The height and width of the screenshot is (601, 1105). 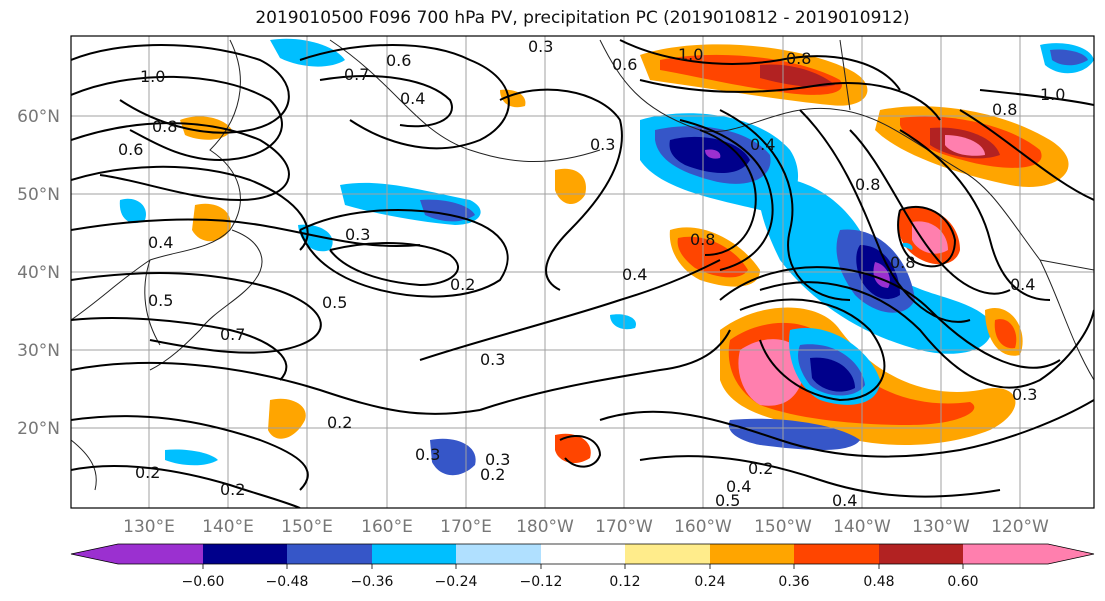 What do you see at coordinates (862, 527) in the screenshot?
I see `lon-label: 140°W` at bounding box center [862, 527].